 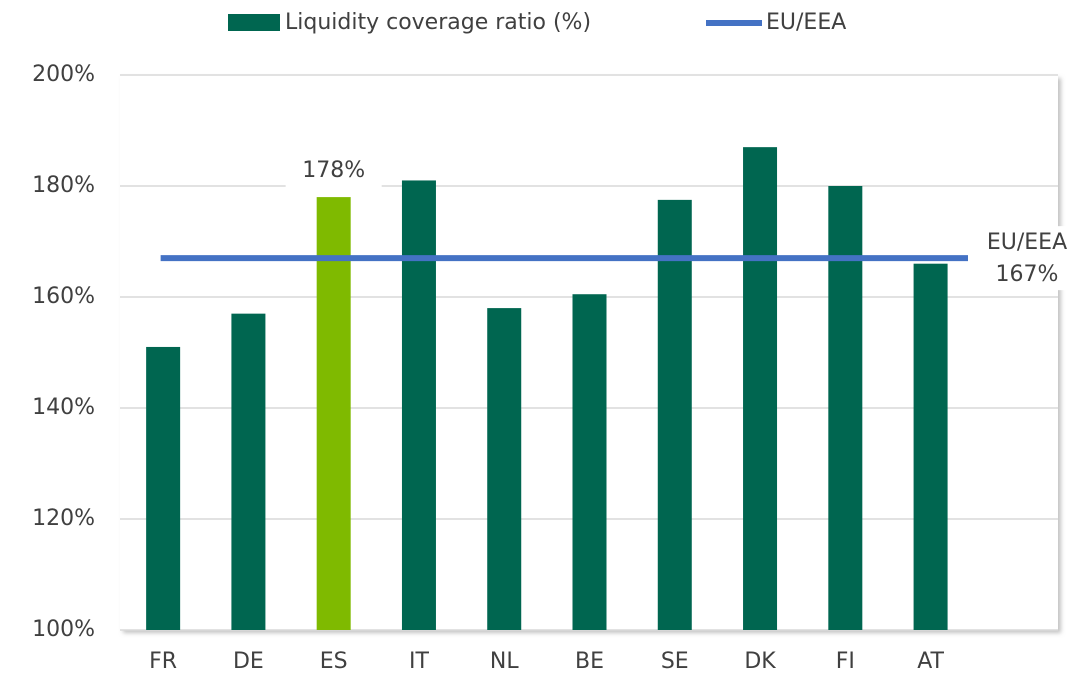 I want to click on y-tick-label: 200%, so click(x=63, y=74).